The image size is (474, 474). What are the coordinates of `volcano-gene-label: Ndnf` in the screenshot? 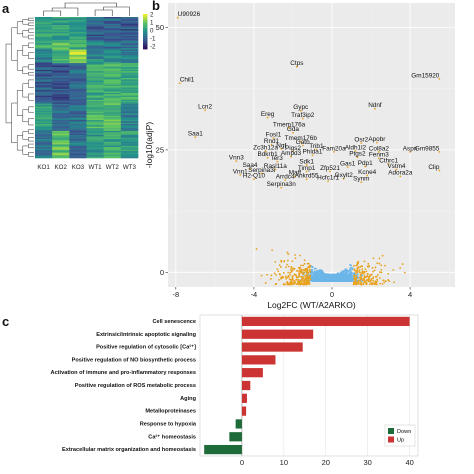 It's located at (375, 105).